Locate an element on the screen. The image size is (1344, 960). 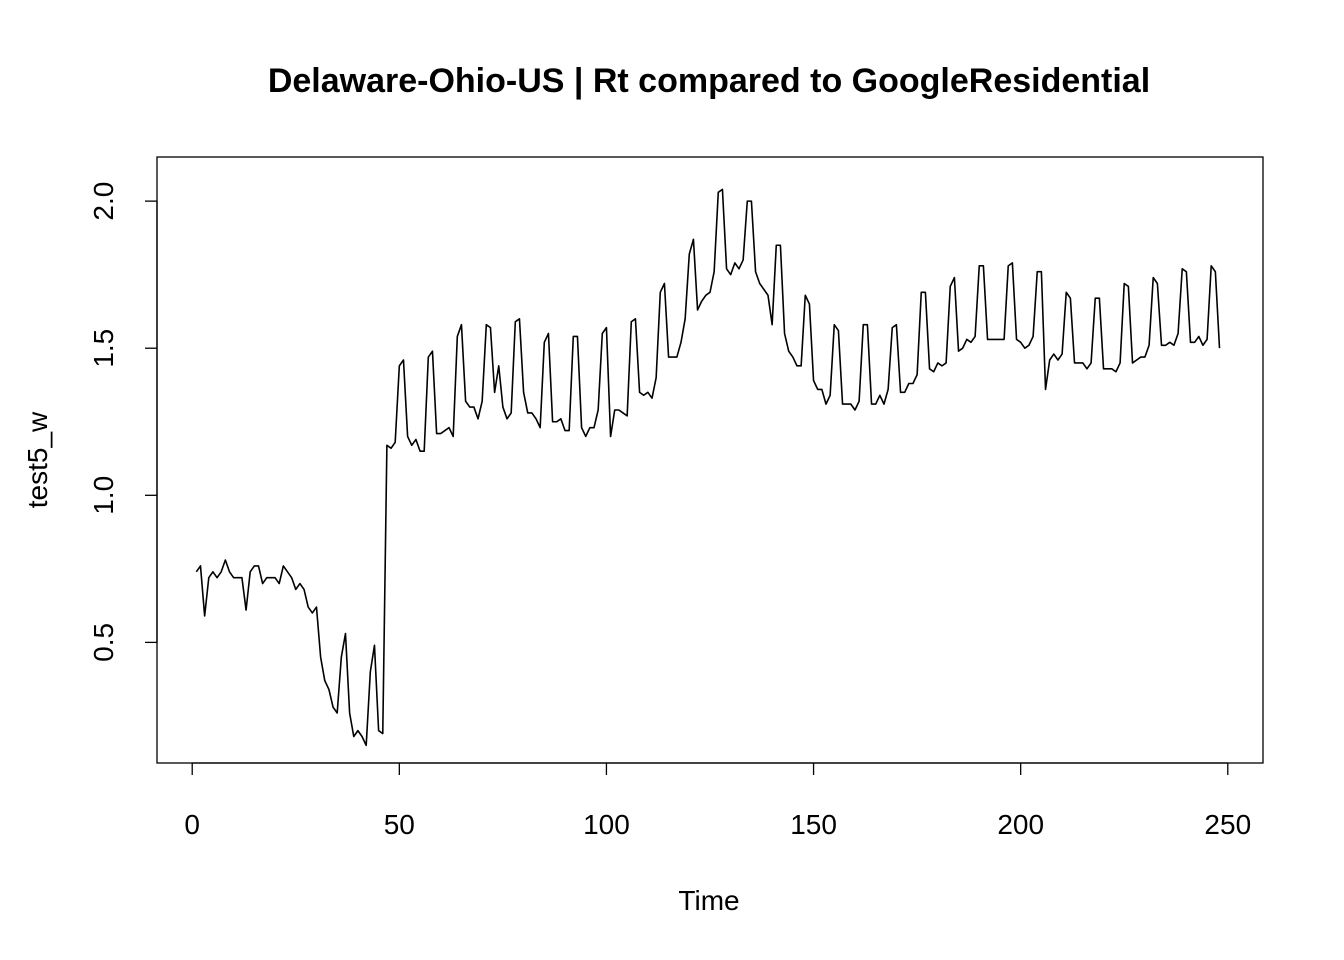
y-tick-label: 2.0 is located at coordinates (103, 201).